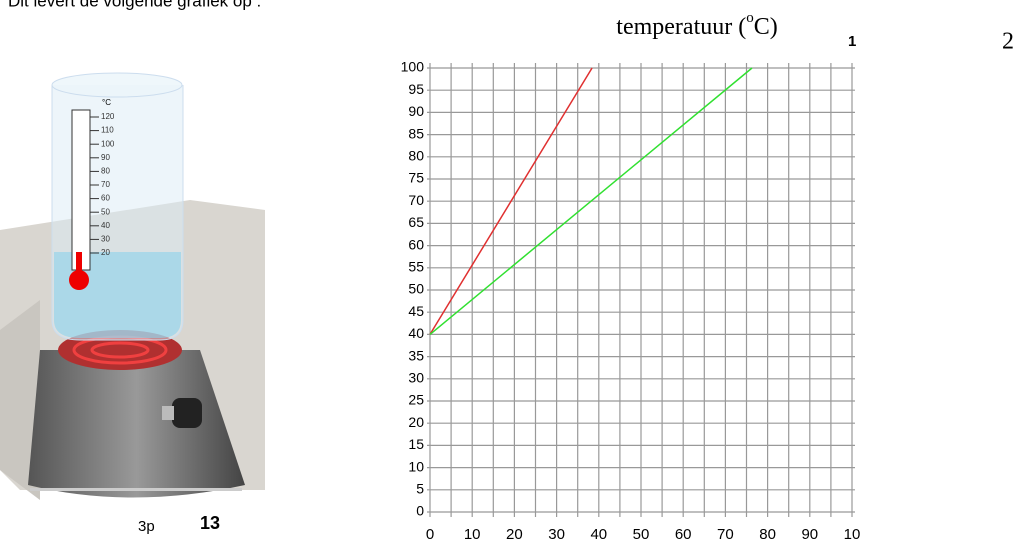 The width and height of the screenshot is (1019, 549). Describe the element at coordinates (852, 41) in the screenshot. I see `series-label: 1` at that location.